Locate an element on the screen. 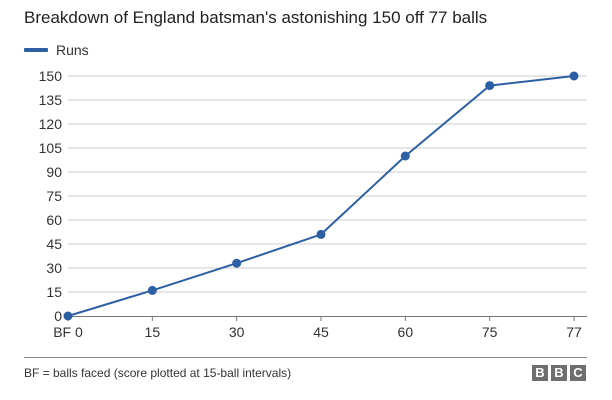 This screenshot has height=400, width=612. bbc-logo: B B C is located at coordinates (559, 373).